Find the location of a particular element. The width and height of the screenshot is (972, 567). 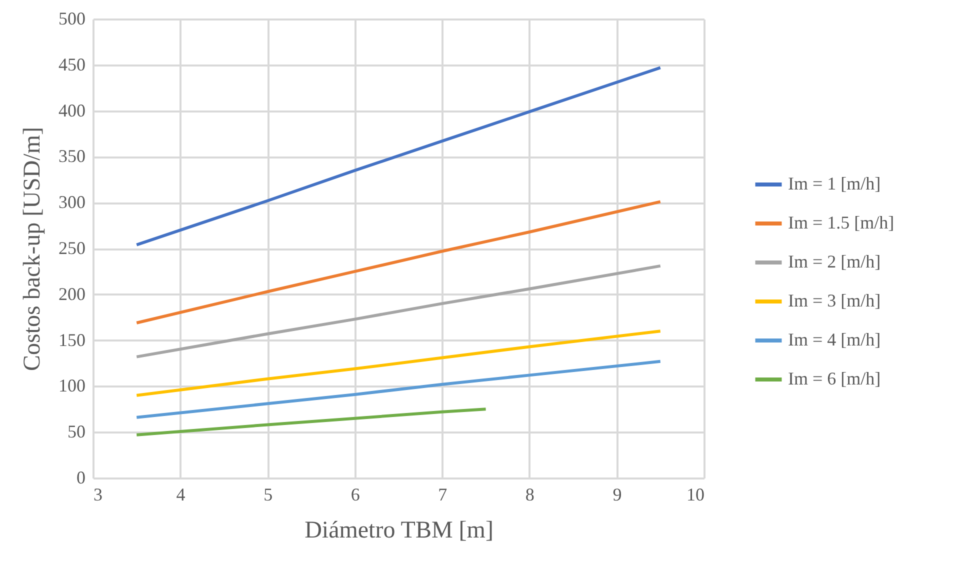

legend-label: Im = 2 [m/h] is located at coordinates (834, 262).